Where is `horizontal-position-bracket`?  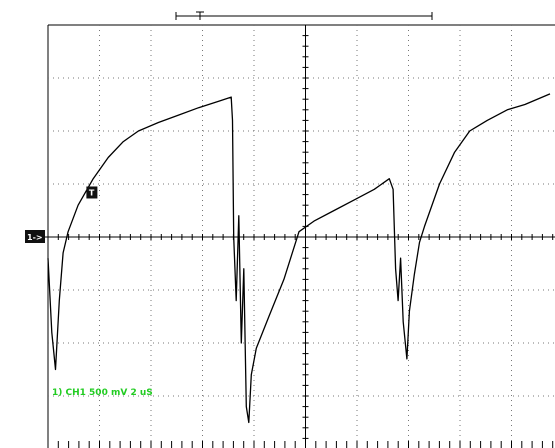
horizontal-position-bracket is located at coordinates (304, 15).